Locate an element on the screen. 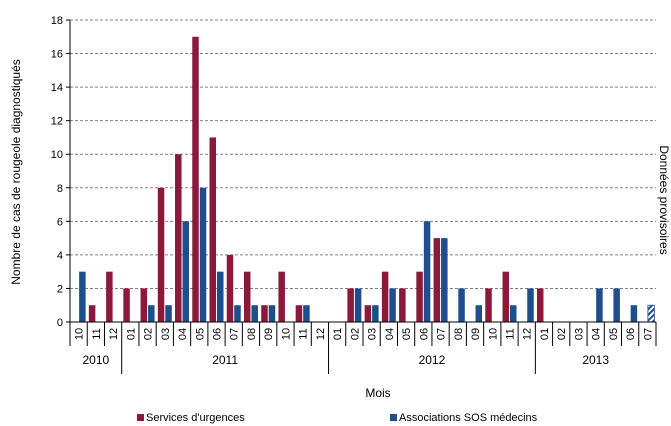 This screenshot has width=671, height=426. y-tick-label: 10 is located at coordinates (57, 155).